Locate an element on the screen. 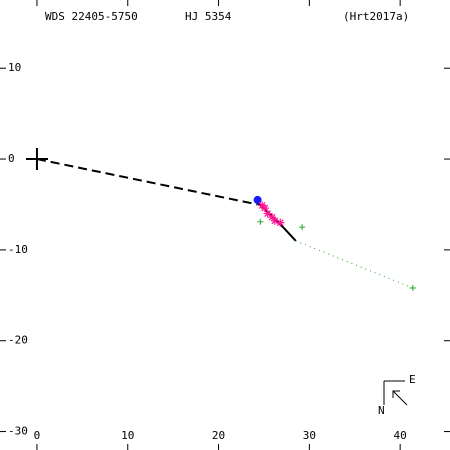 Image resolution: width=450 pixels, height=450 pixels. origin-cross is located at coordinates (36, 159).